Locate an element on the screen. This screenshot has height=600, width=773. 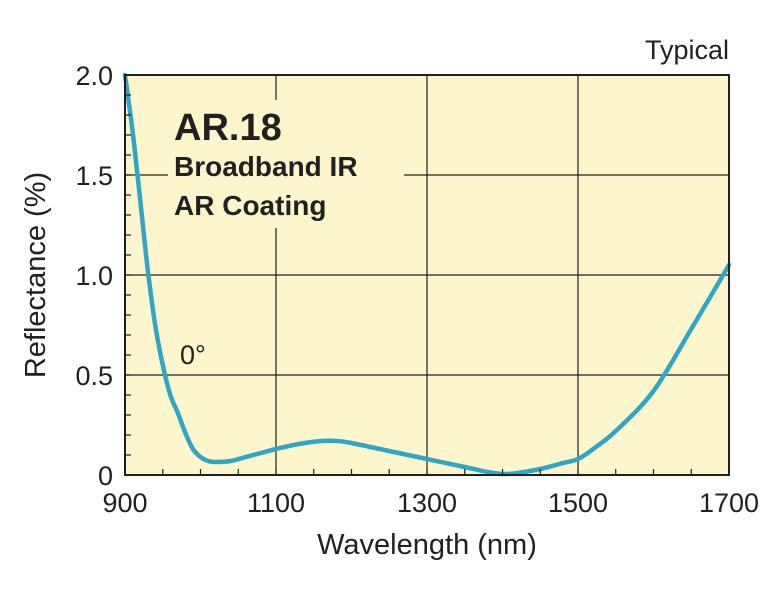
y-tick-label: 2.0 is located at coordinates (94, 76).